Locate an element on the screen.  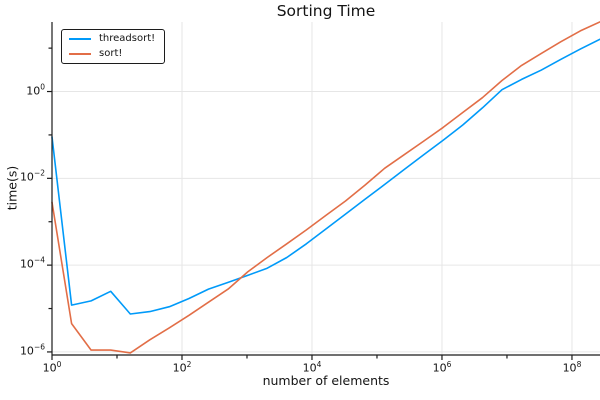
legend-line-swatch-threadsort is located at coordinates (80, 39).